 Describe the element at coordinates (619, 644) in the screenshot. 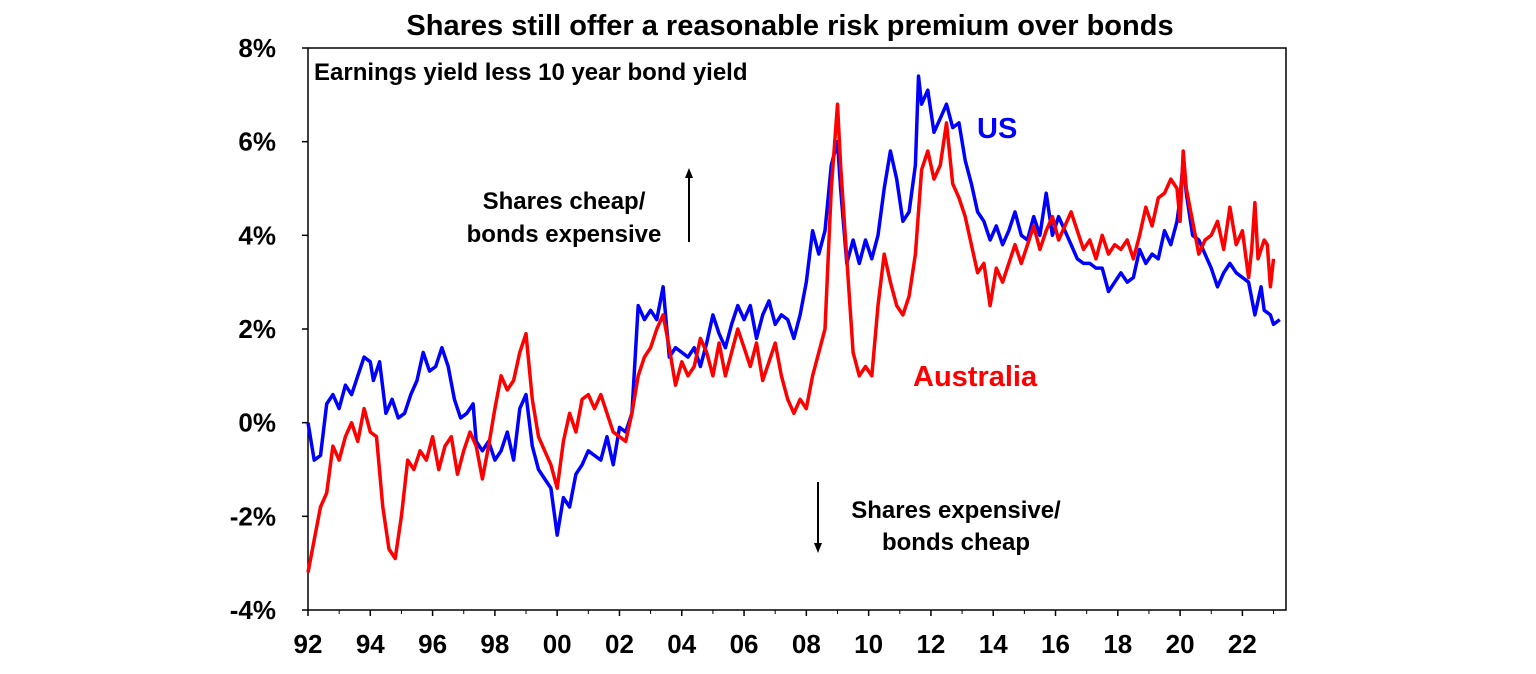

I see `x-tick-label: 02` at that location.